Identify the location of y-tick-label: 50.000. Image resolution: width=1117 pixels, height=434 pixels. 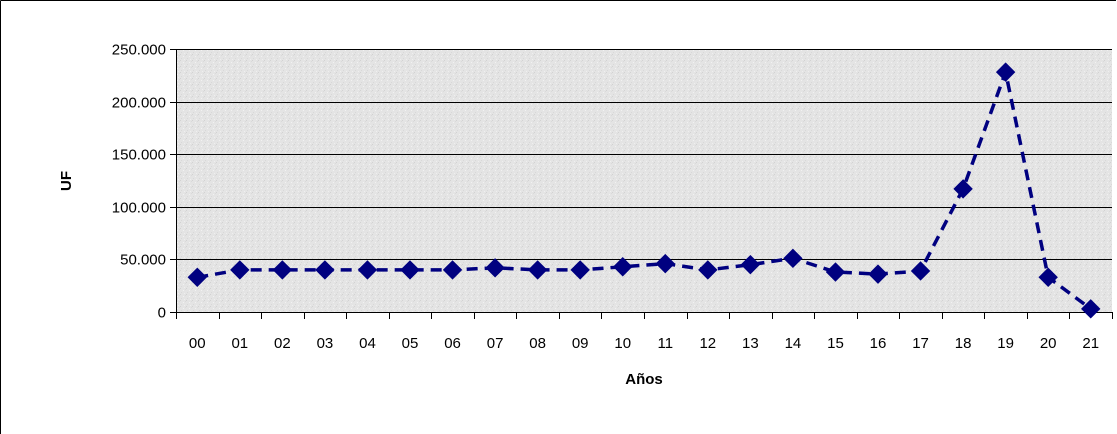
(143, 260).